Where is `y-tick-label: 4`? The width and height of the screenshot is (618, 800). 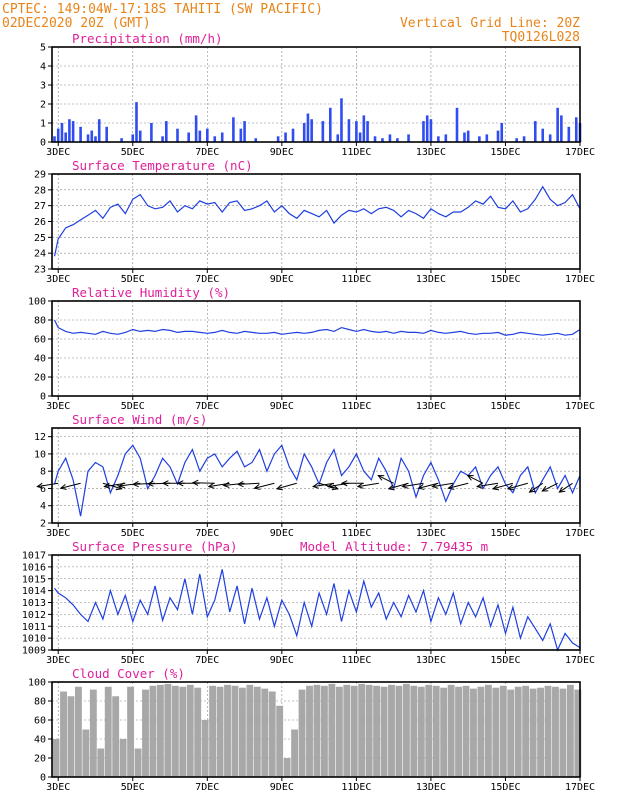 y-tick-label: 4 is located at coordinates (43, 67).